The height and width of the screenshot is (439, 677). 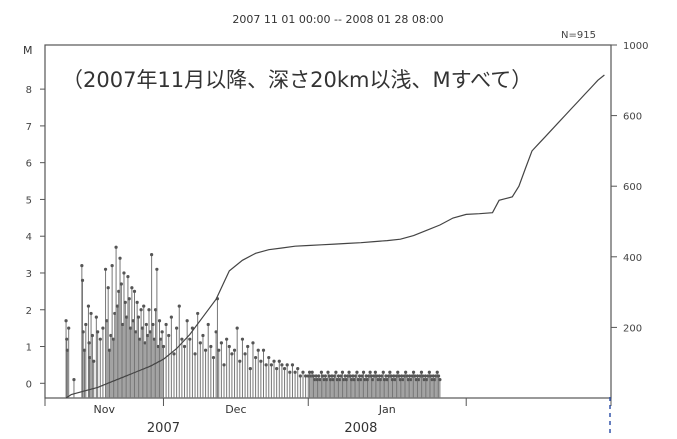 What do you see at coordinates (29, 200) in the screenshot?
I see `left-tick-label: 5` at bounding box center [29, 200].